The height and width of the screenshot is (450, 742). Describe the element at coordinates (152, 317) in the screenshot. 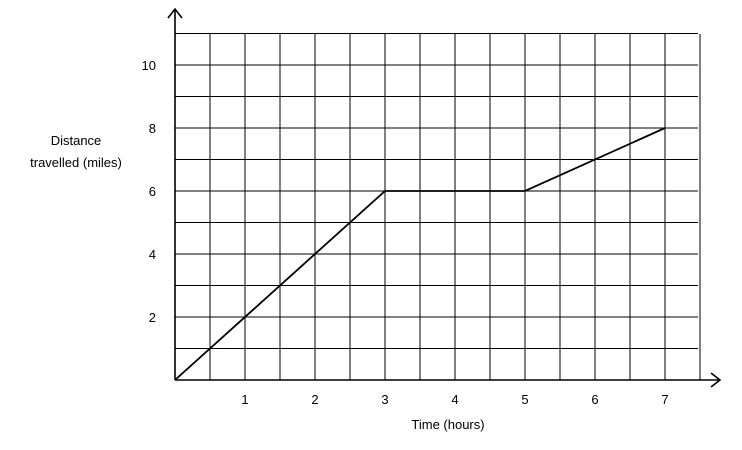

I see `y-tick-label: 2` at that location.